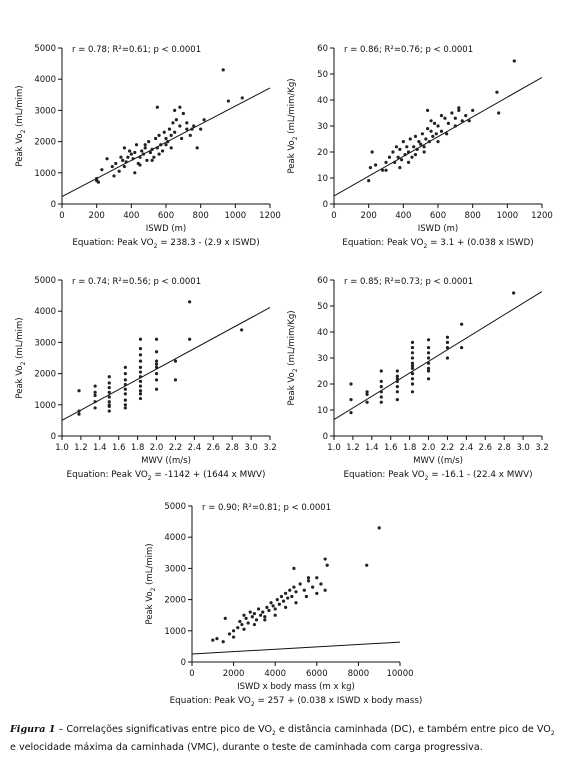  I want to click on x-tick-label: 3.0, so click(523, 448).